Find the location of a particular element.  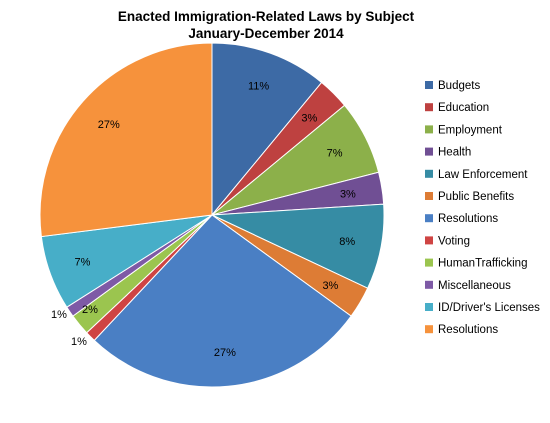

slice-label-3: 7% is located at coordinates (335, 154).